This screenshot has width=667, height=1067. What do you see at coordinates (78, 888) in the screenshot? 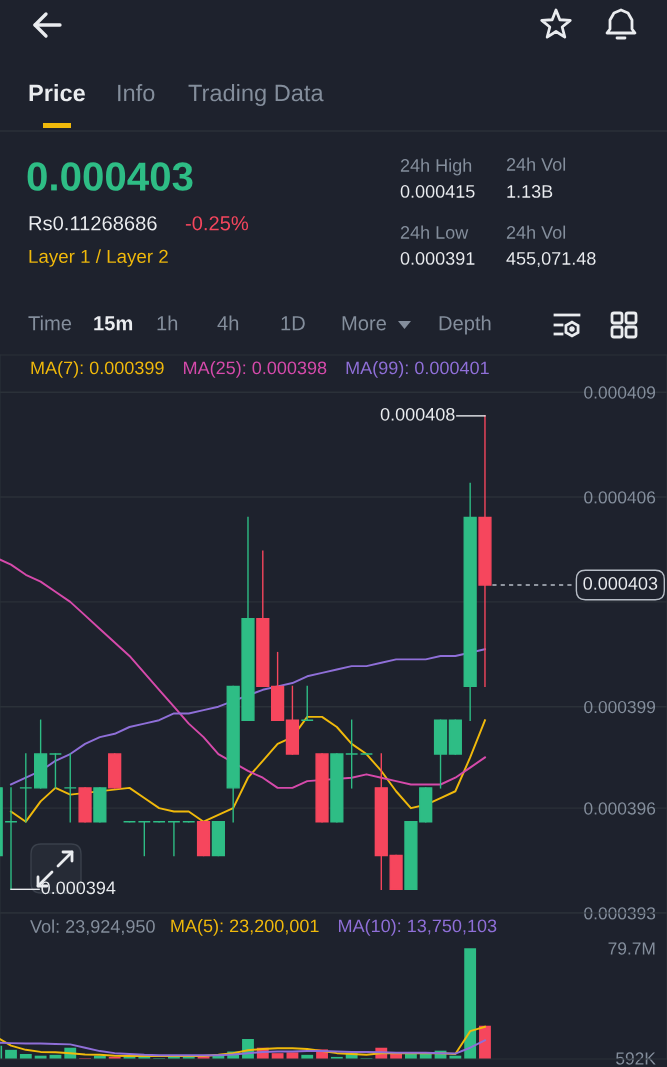
I see `annotation: 0.000394` at bounding box center [78, 888].